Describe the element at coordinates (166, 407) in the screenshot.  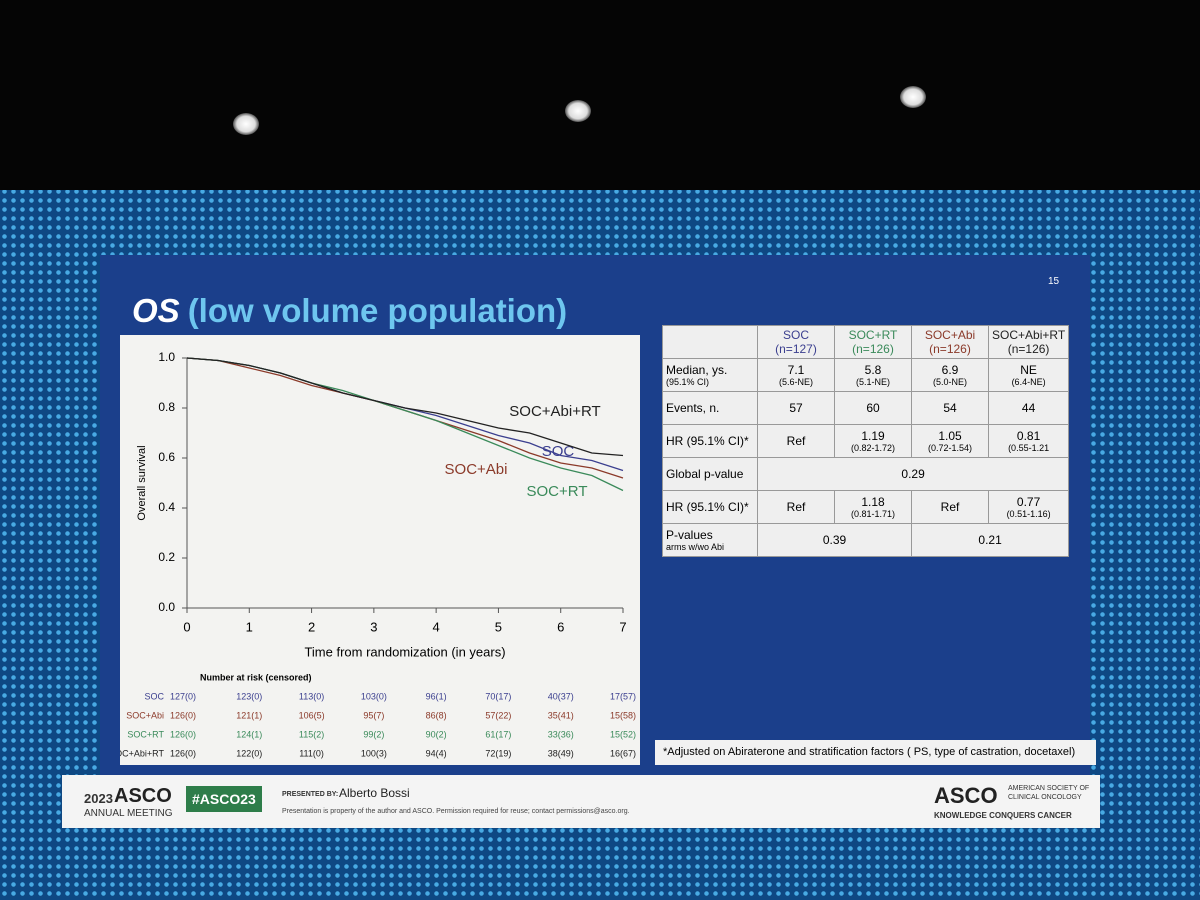
I see `y-tick-label: 0.8` at that location.